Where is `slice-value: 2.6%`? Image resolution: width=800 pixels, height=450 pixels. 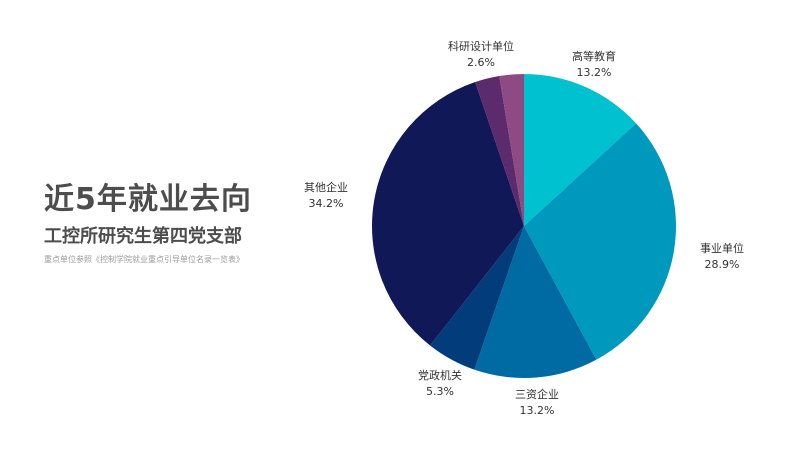 slice-value: 2.6% is located at coordinates (481, 62).